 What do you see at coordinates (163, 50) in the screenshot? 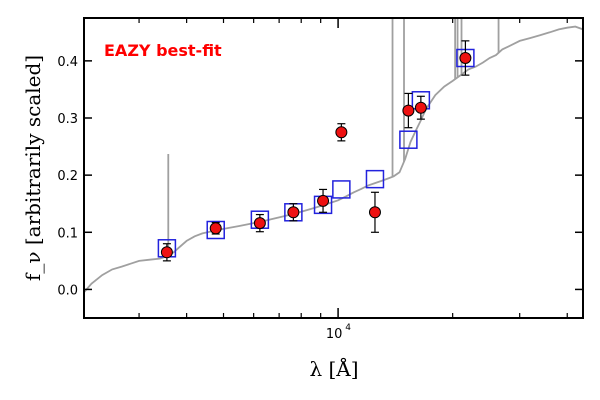
I see `annotation-label: EAZY best-fit` at bounding box center [163, 50].